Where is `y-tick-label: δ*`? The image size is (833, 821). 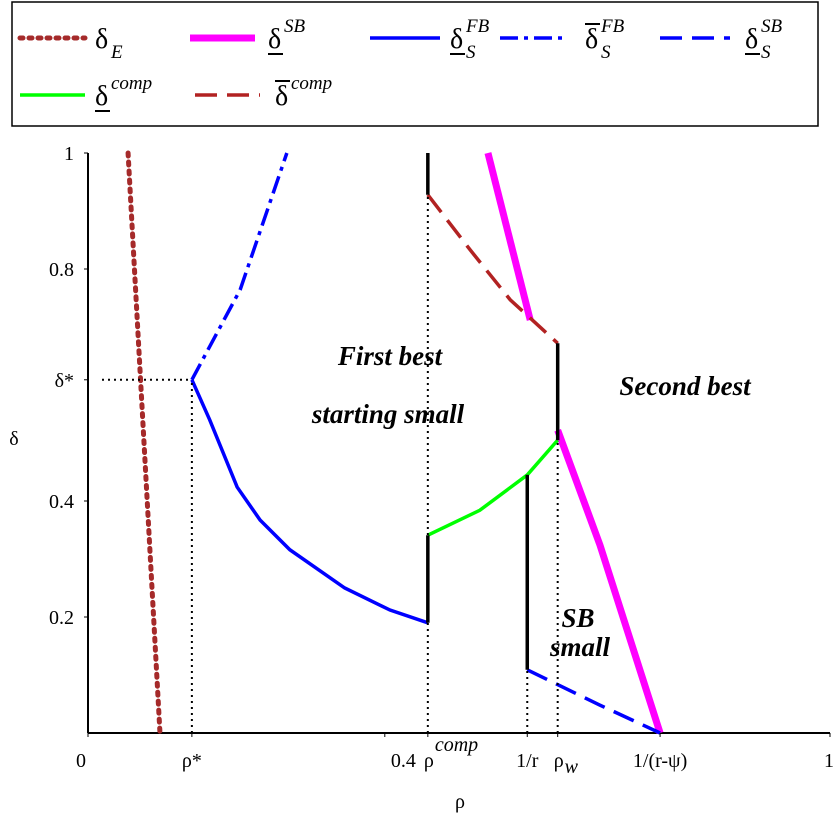
y-tick-label: δ* is located at coordinates (64, 381).